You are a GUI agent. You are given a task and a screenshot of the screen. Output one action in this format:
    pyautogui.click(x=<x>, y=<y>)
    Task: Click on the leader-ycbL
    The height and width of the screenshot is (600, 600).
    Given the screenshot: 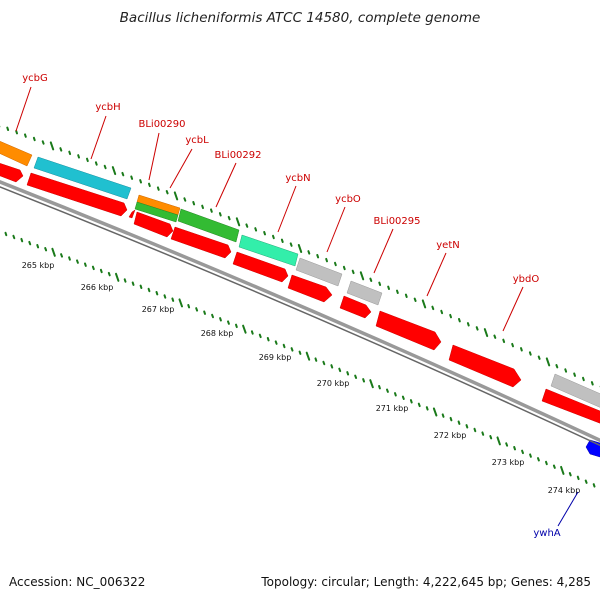 What is the action you would take?
    pyautogui.click(x=181, y=168)
    